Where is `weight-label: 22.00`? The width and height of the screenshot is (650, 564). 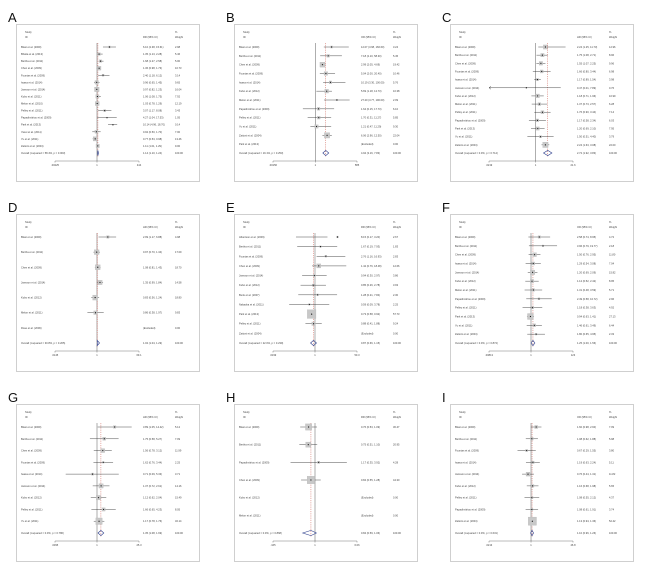
weight-label: 22.00 is located at coordinates (612, 145).